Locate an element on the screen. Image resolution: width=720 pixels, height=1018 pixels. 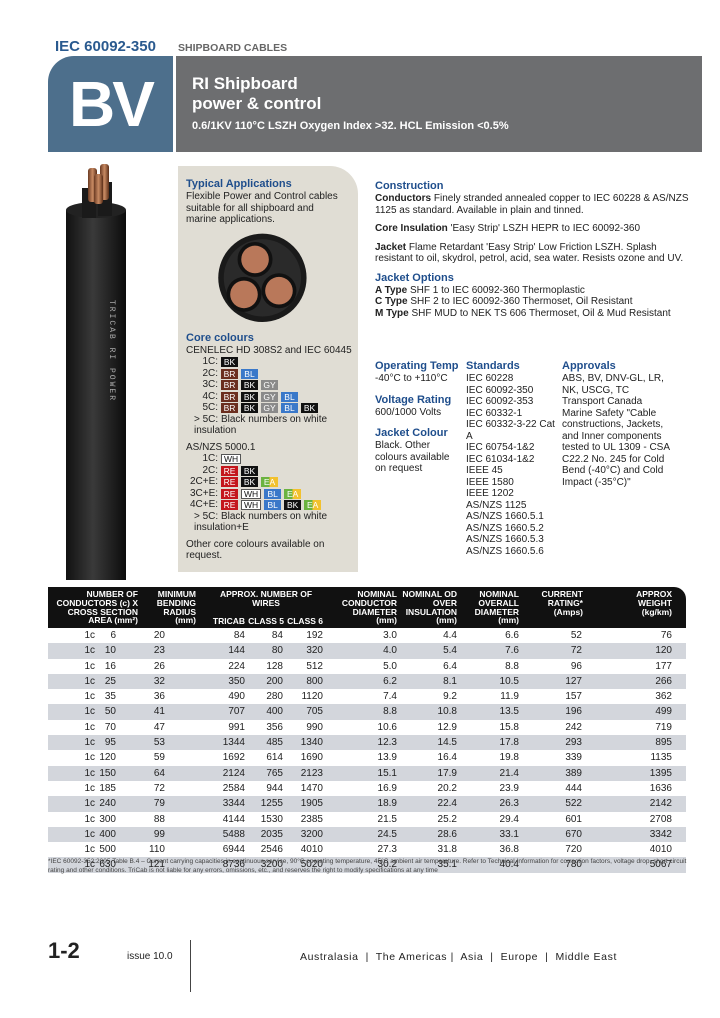
colour-tag: BL is located at coordinates (273, 505).